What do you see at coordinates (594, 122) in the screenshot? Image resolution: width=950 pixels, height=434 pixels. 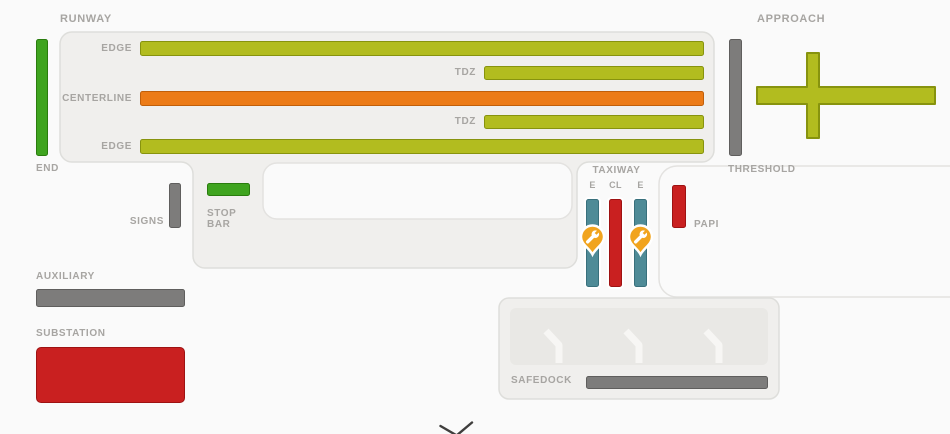 I see `runway-tdz-bottom-light` at bounding box center [594, 122].